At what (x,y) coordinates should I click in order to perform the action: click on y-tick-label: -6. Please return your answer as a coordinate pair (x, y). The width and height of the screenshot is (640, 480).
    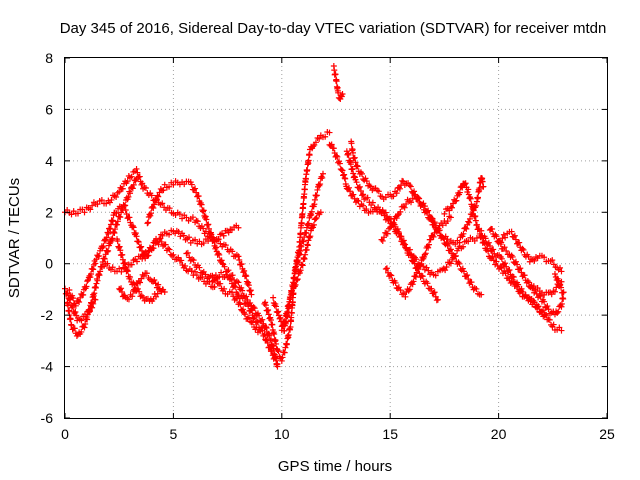
    Looking at the image, I should click on (47, 418).